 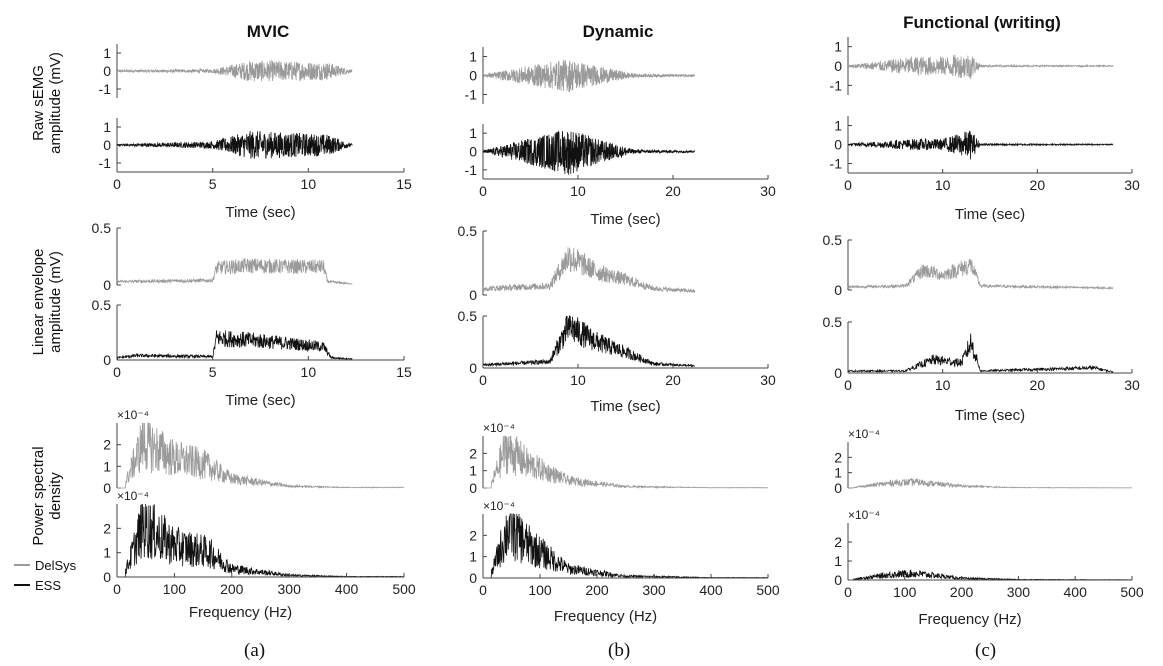 What do you see at coordinates (589, 270) in the screenshot?
I see `series-dynamic-envelope-delsys` at bounding box center [589, 270].